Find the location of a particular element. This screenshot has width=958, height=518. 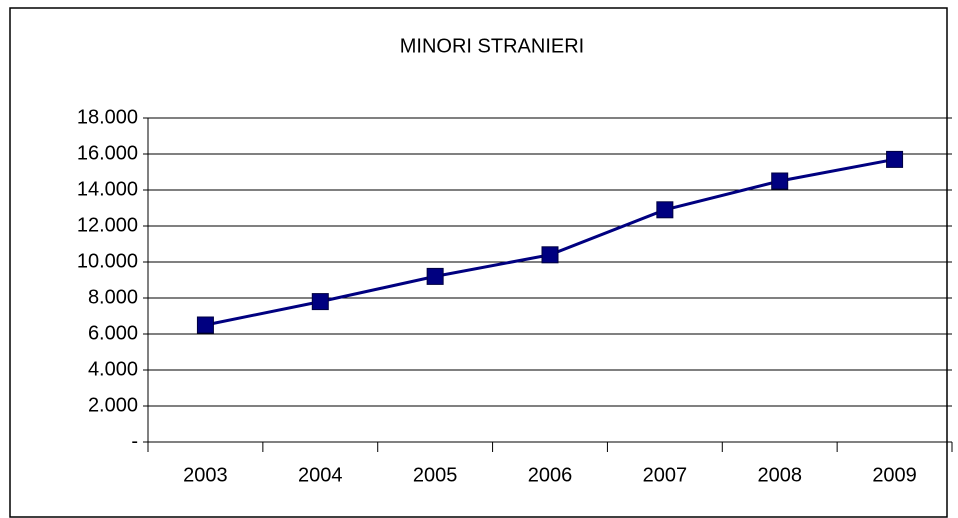

x-tick-label: 2009 is located at coordinates (894, 475).